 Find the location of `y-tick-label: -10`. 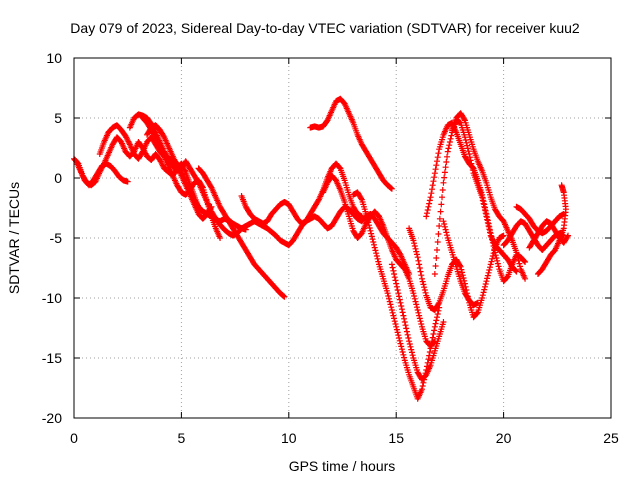

y-tick-label: -10 is located at coordinates (52, 298).